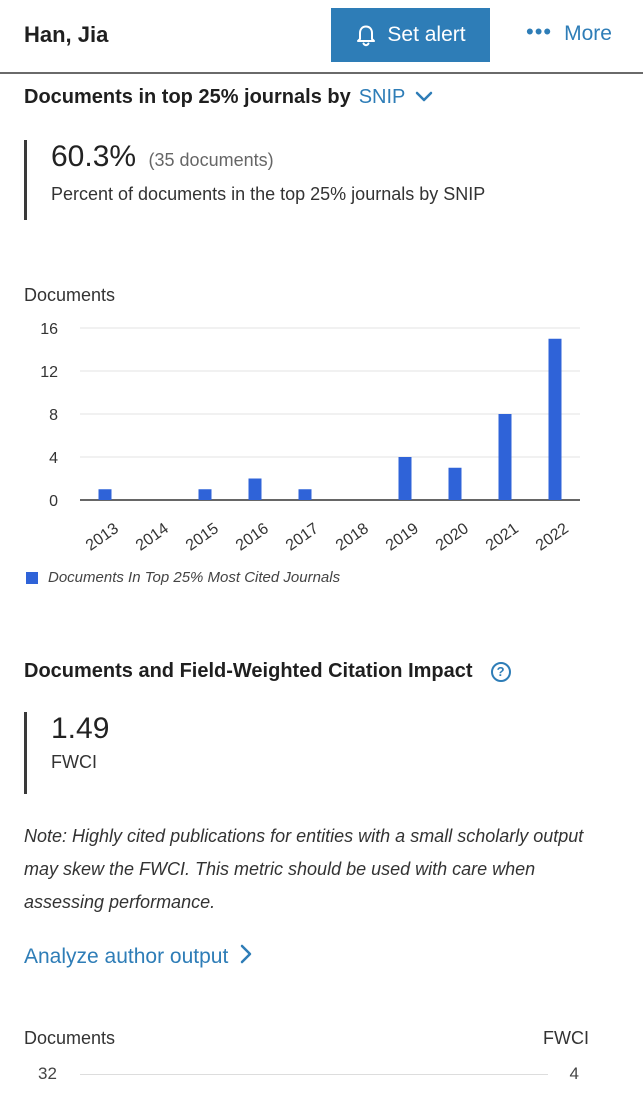  I want to click on metric-selector: SNIP, so click(396, 97).